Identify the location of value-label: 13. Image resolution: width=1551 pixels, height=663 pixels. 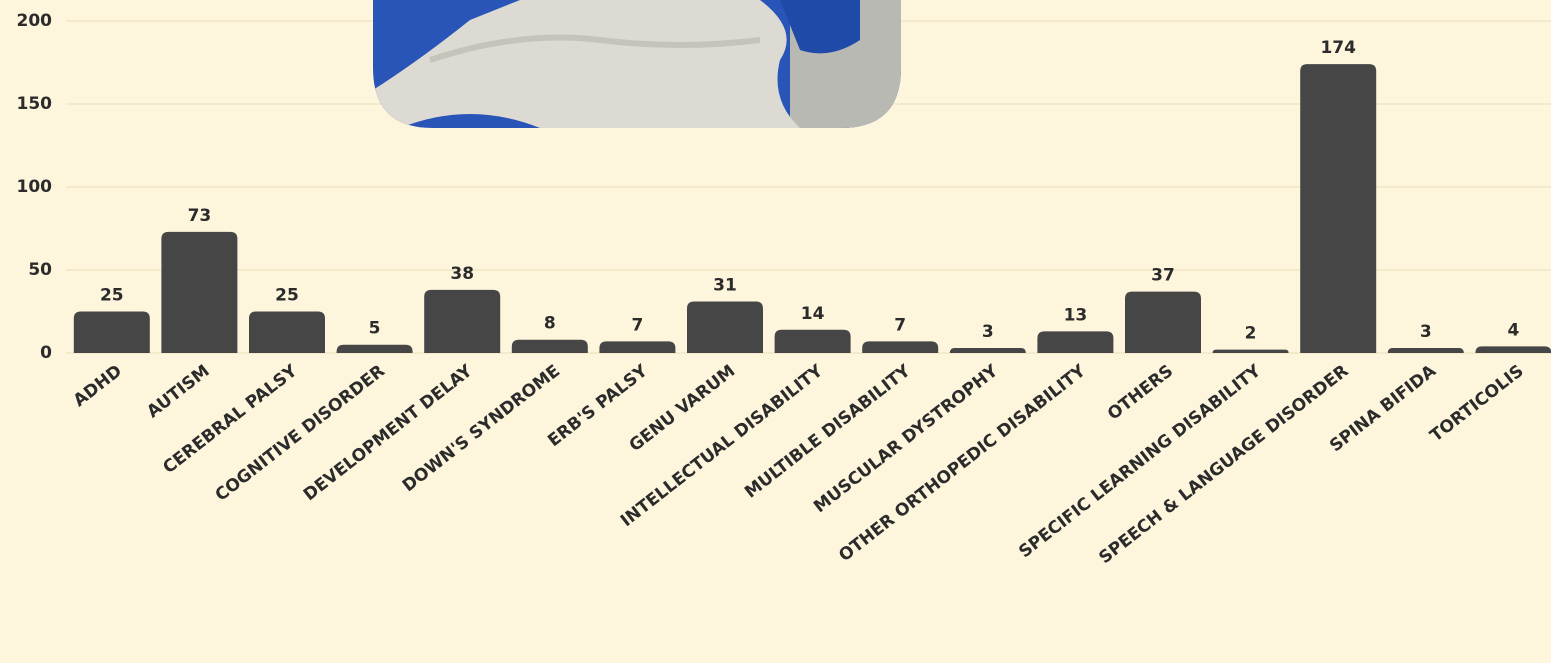
(1076, 315).